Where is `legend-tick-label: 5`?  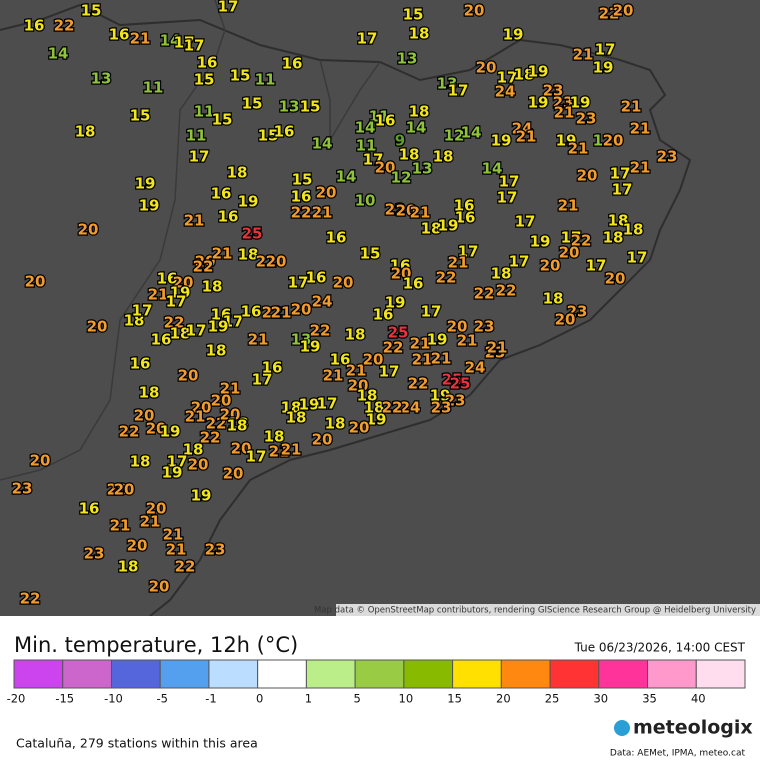
legend-tick-label: 5 is located at coordinates (356, 699).